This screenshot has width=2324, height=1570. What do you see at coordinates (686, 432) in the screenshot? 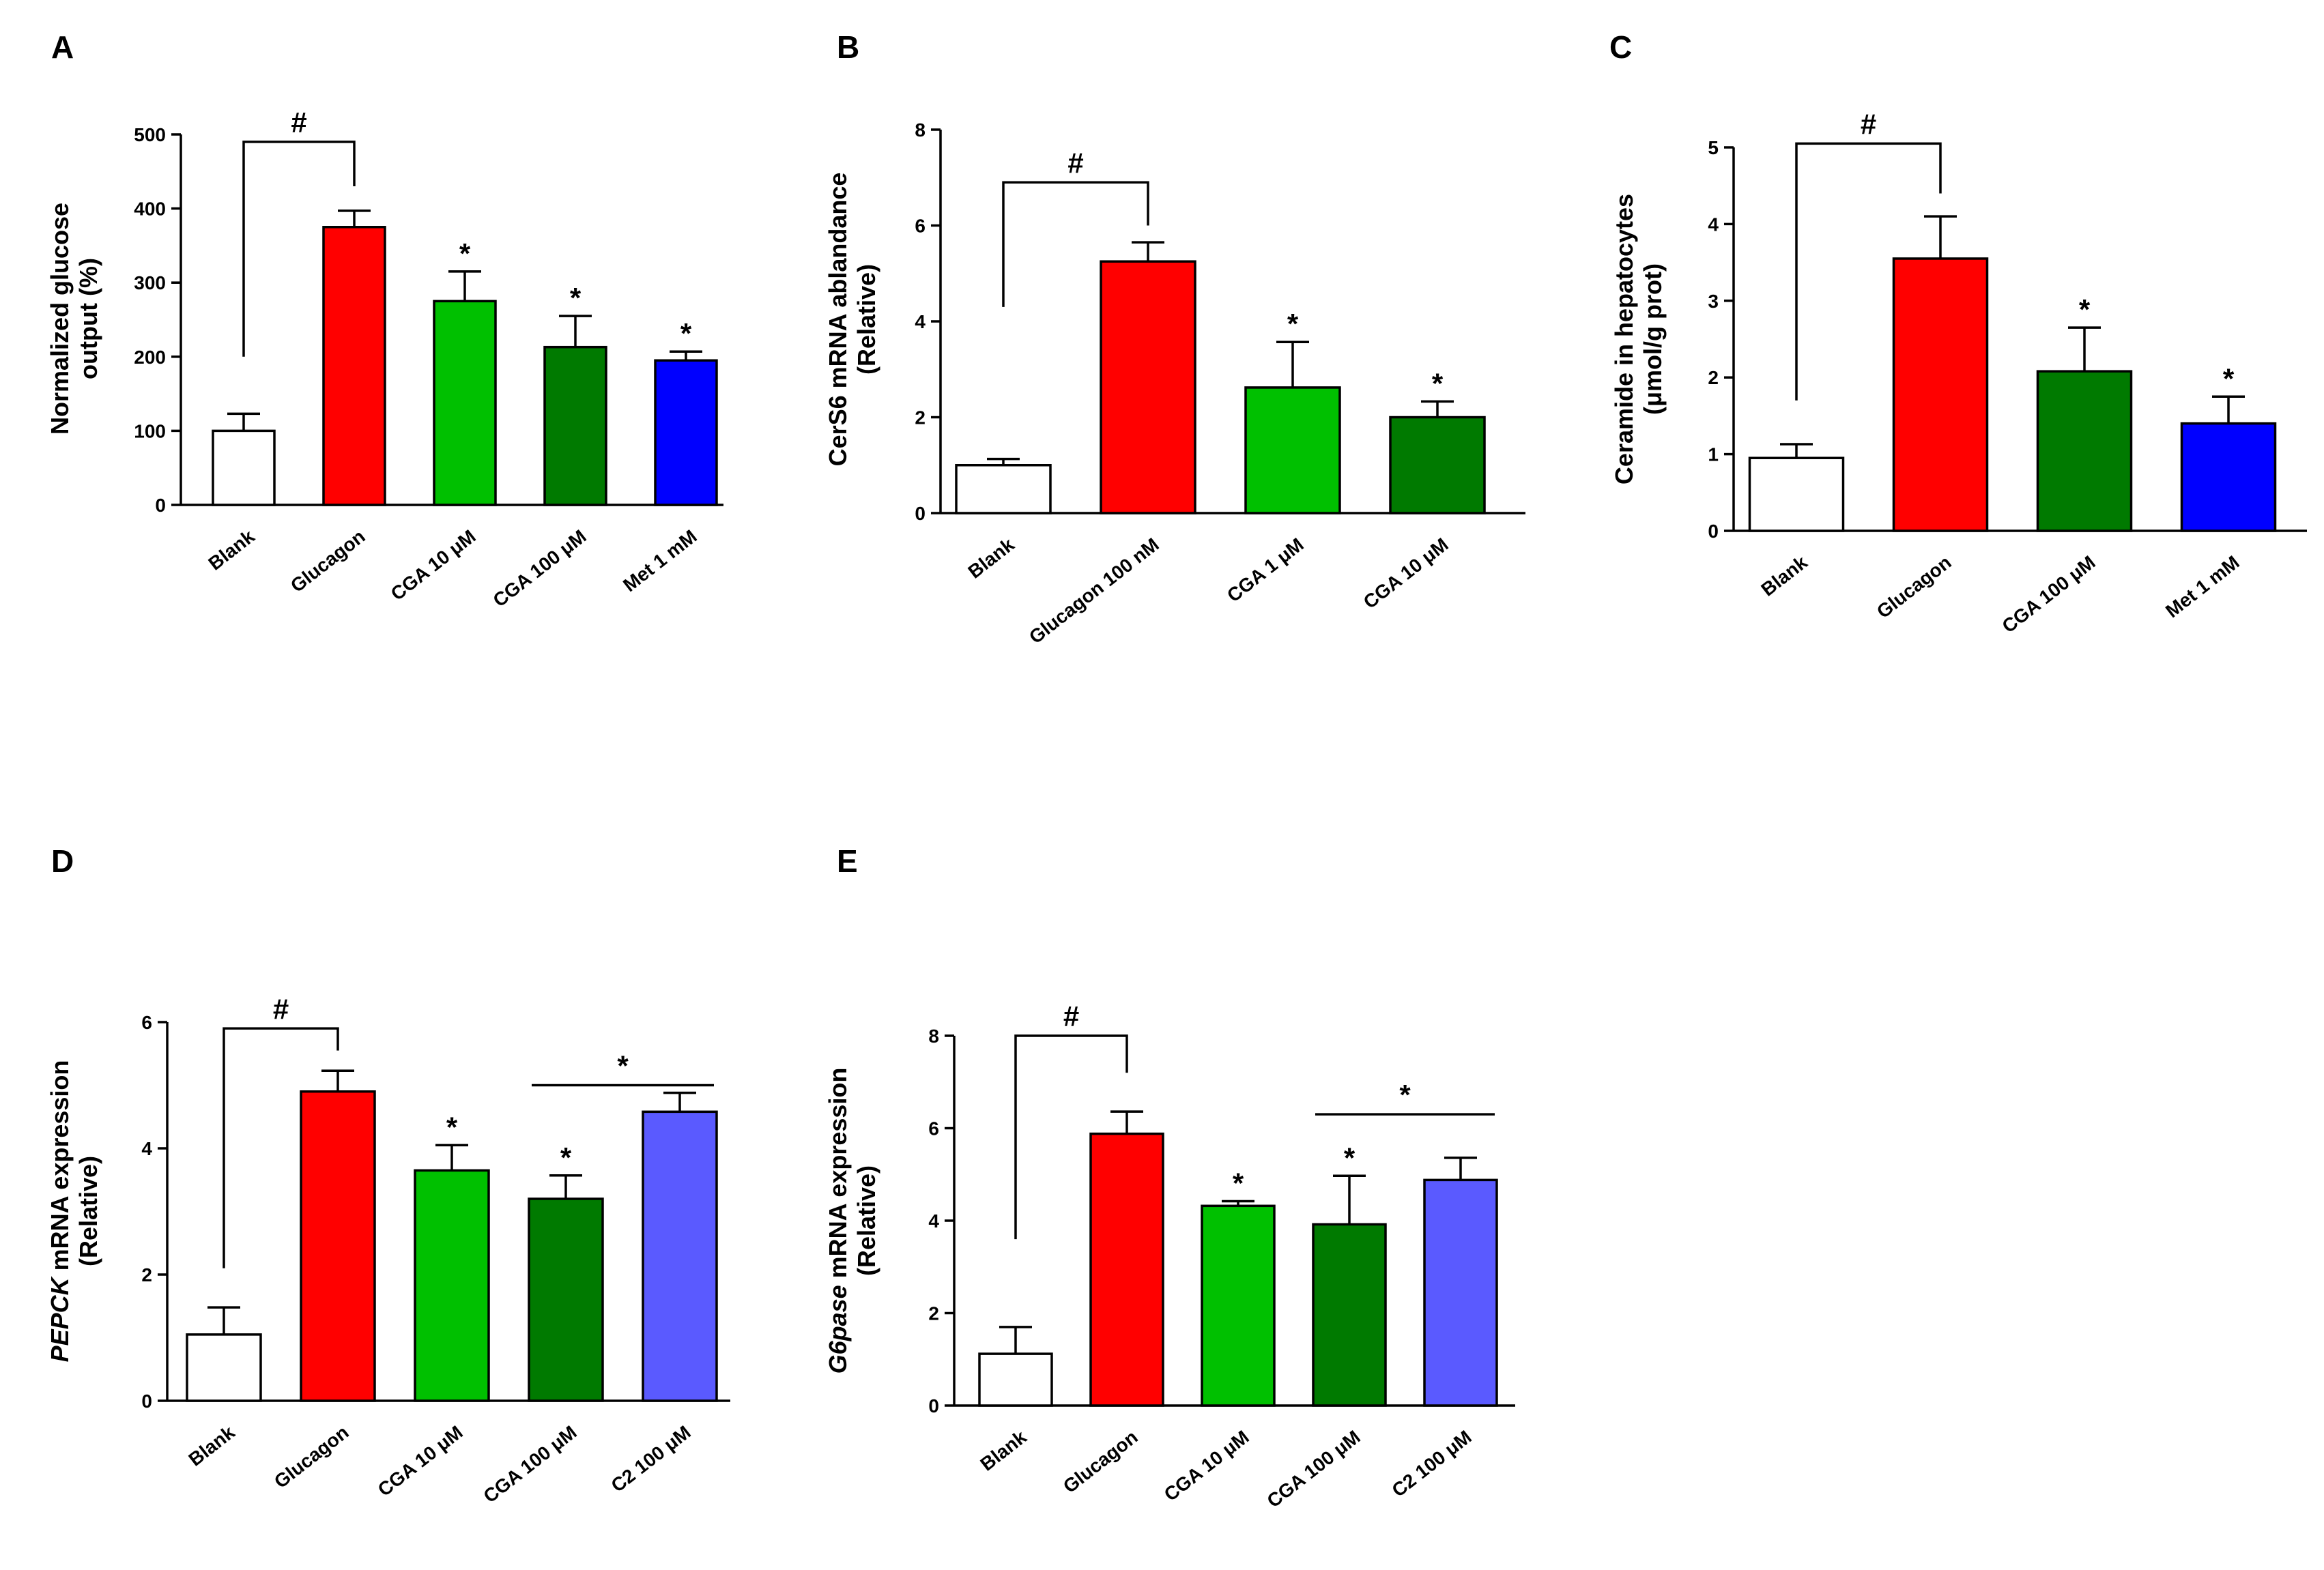
I see `panel-a-bar-met-1-mm` at bounding box center [686, 432].